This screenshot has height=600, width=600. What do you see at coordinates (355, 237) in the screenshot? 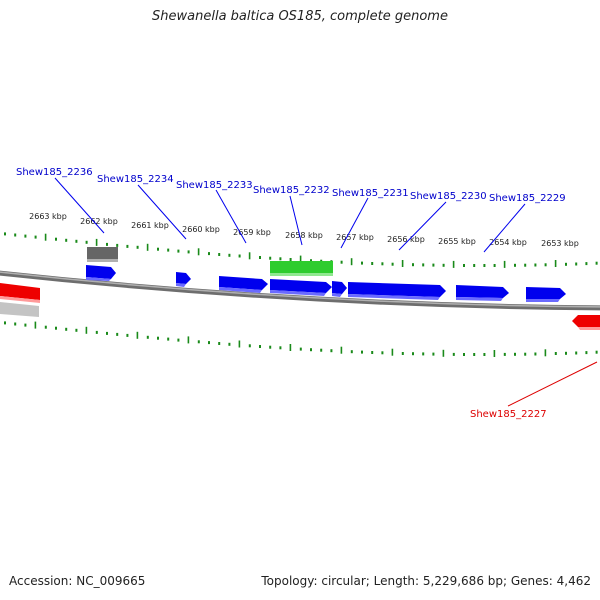
I see `tick-label: 2657 kbp` at bounding box center [355, 237].